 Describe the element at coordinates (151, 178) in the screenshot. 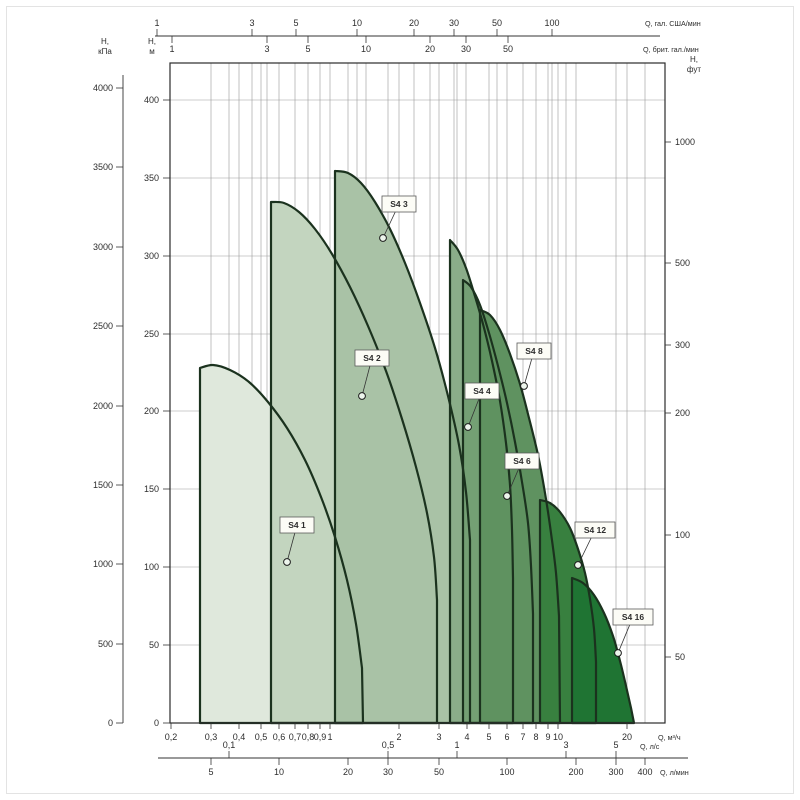

I see `m-tick-label: 350` at that location.